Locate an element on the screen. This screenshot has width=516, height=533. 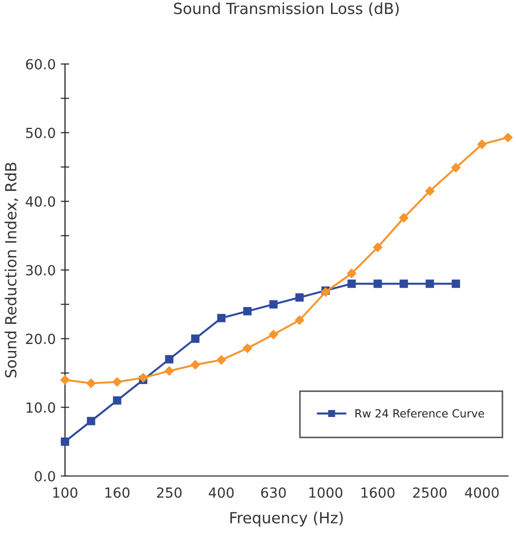
legend-label: Rw 24 Reference Curve is located at coordinates (419, 413).